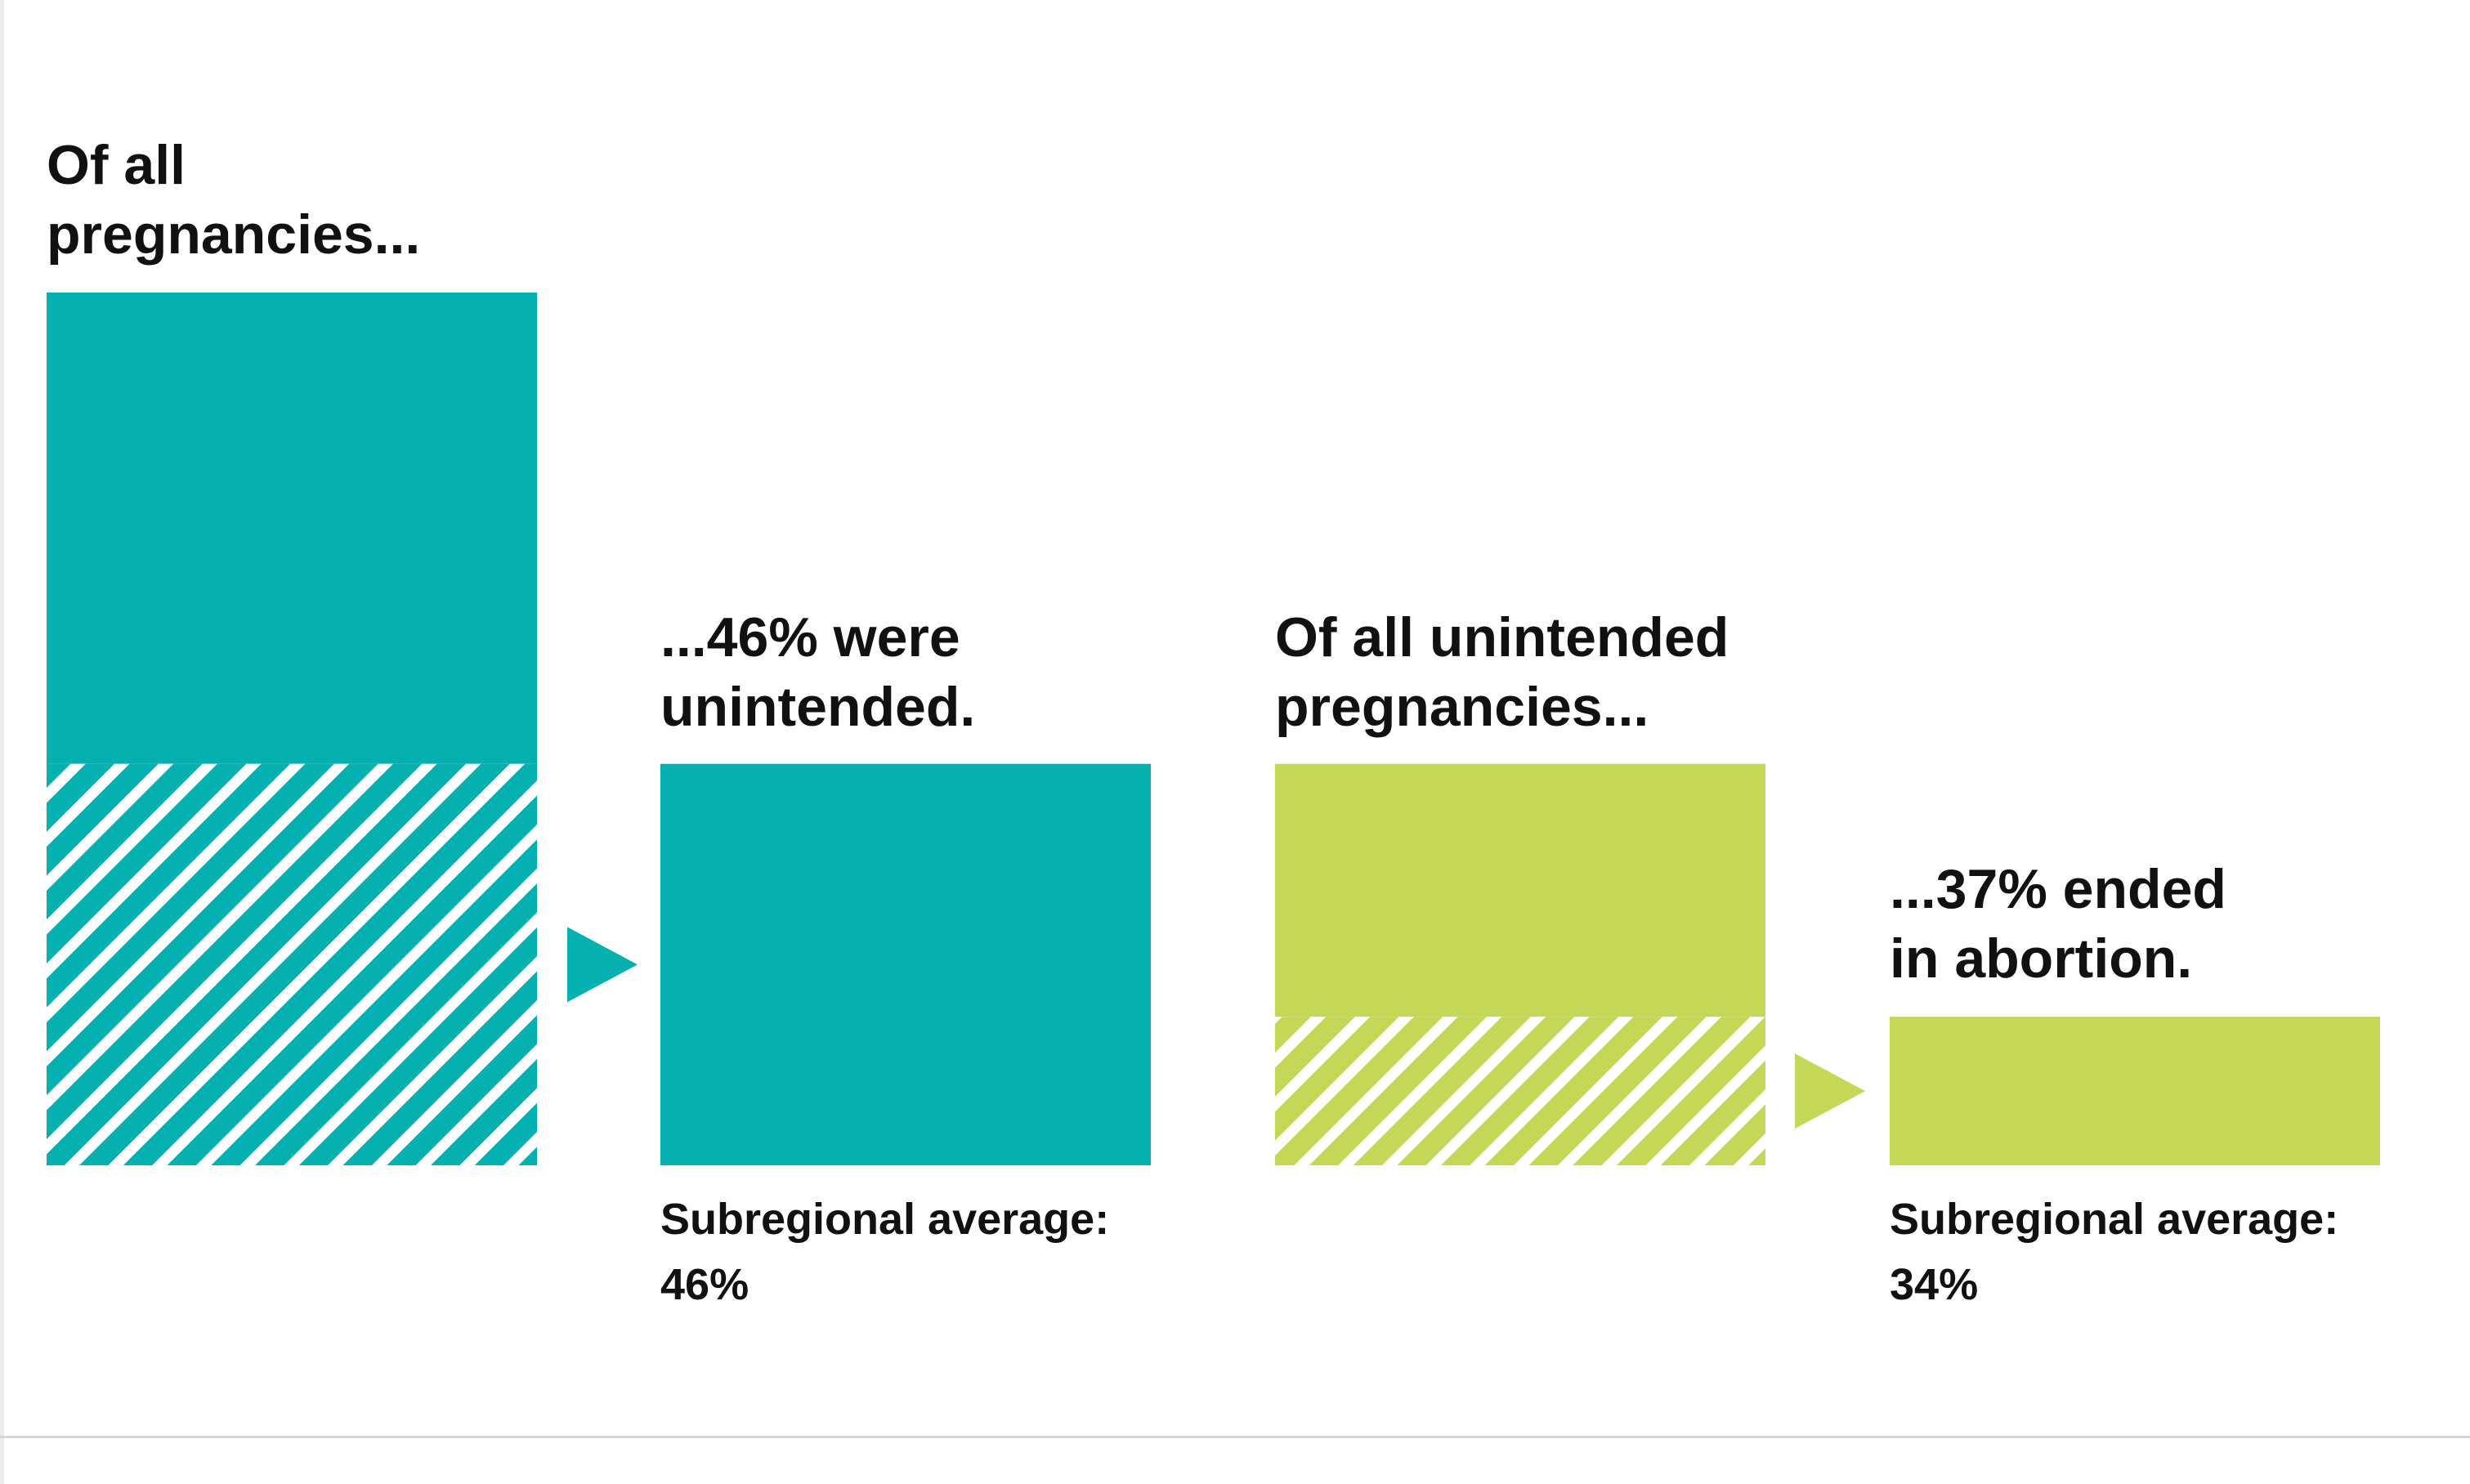  What do you see at coordinates (1830, 1091) in the screenshot?
I see `panel-2-arrow-icon` at bounding box center [1830, 1091].